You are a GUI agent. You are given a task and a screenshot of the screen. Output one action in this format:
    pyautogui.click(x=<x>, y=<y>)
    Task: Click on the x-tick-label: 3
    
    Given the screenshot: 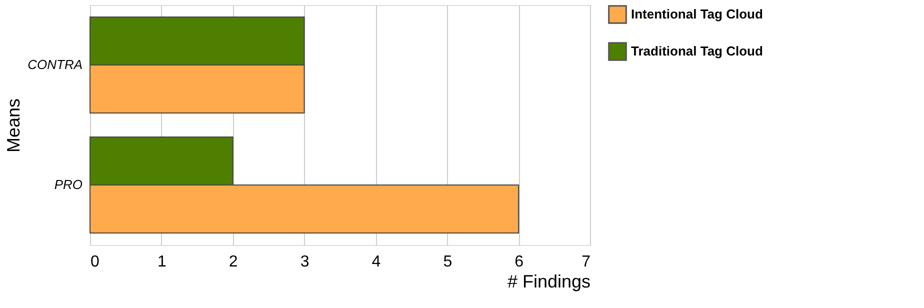 What is the action you would take?
    pyautogui.click(x=305, y=262)
    